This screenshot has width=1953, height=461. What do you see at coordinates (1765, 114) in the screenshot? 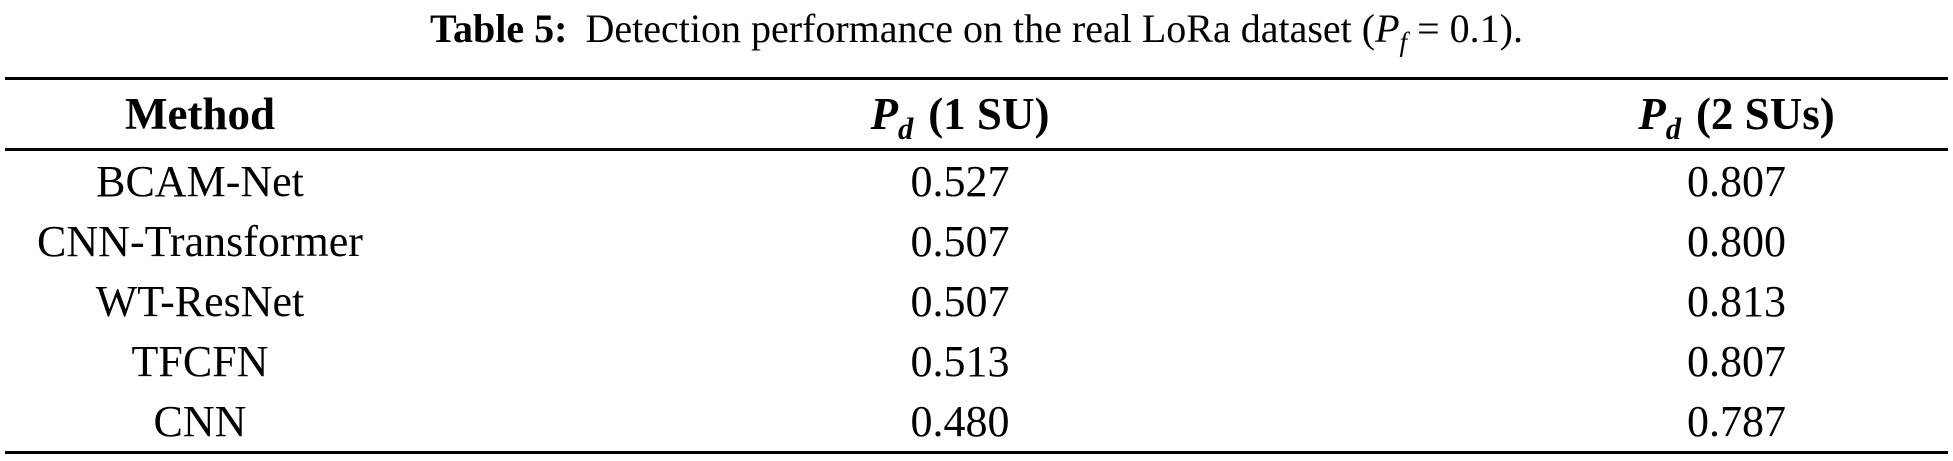
I see `pd-2sus-suffix: (2 SUs)` at bounding box center [1765, 114].